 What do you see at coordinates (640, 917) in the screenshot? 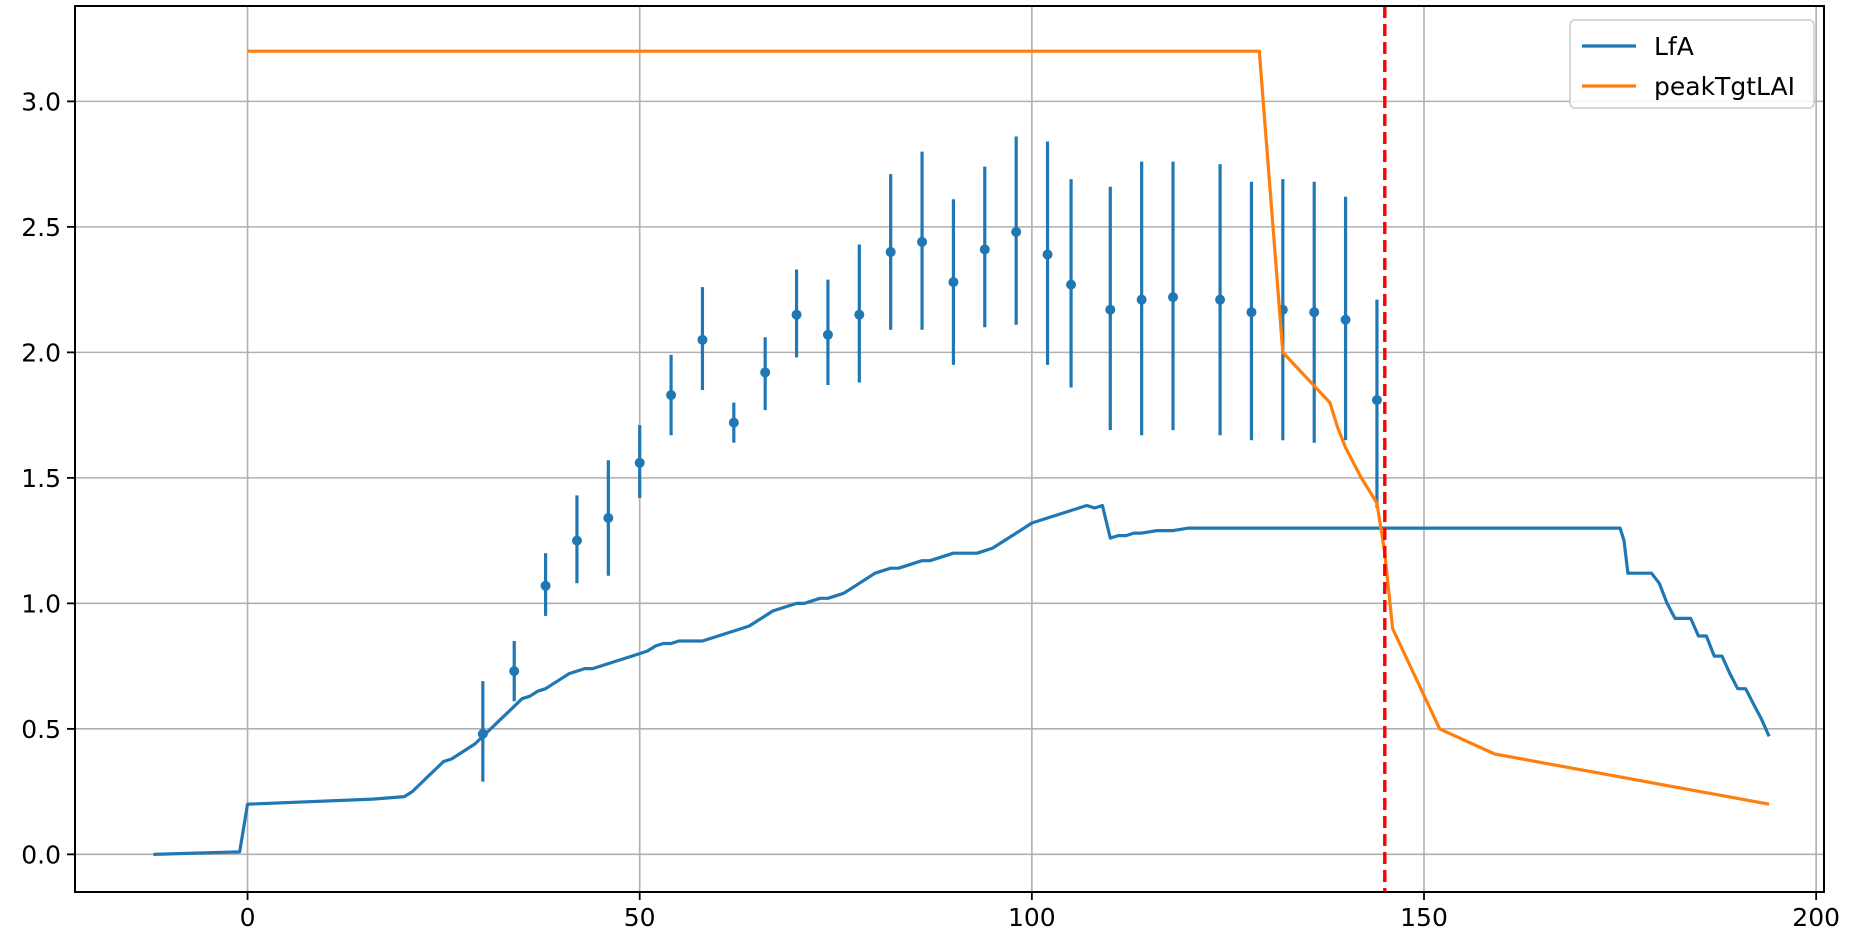
I see `x-tick-label: 50` at bounding box center [640, 917].